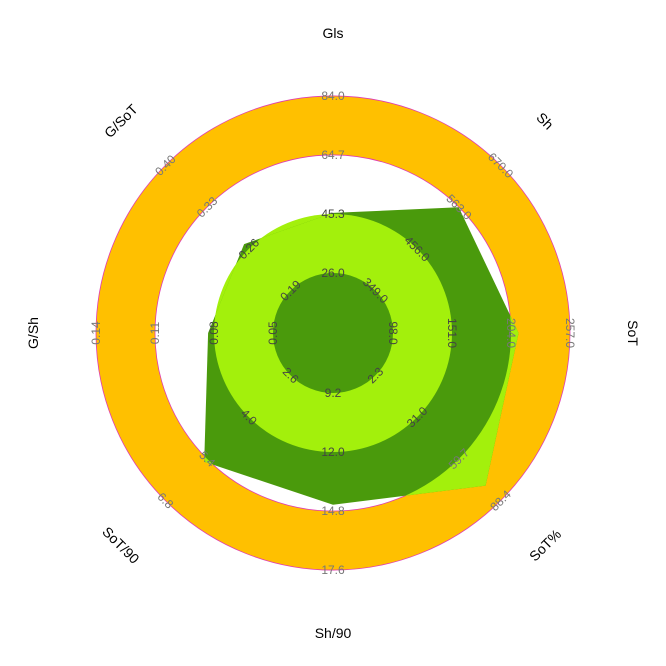  I want to click on tick-label-0-3: 26.0, so click(333, 273).